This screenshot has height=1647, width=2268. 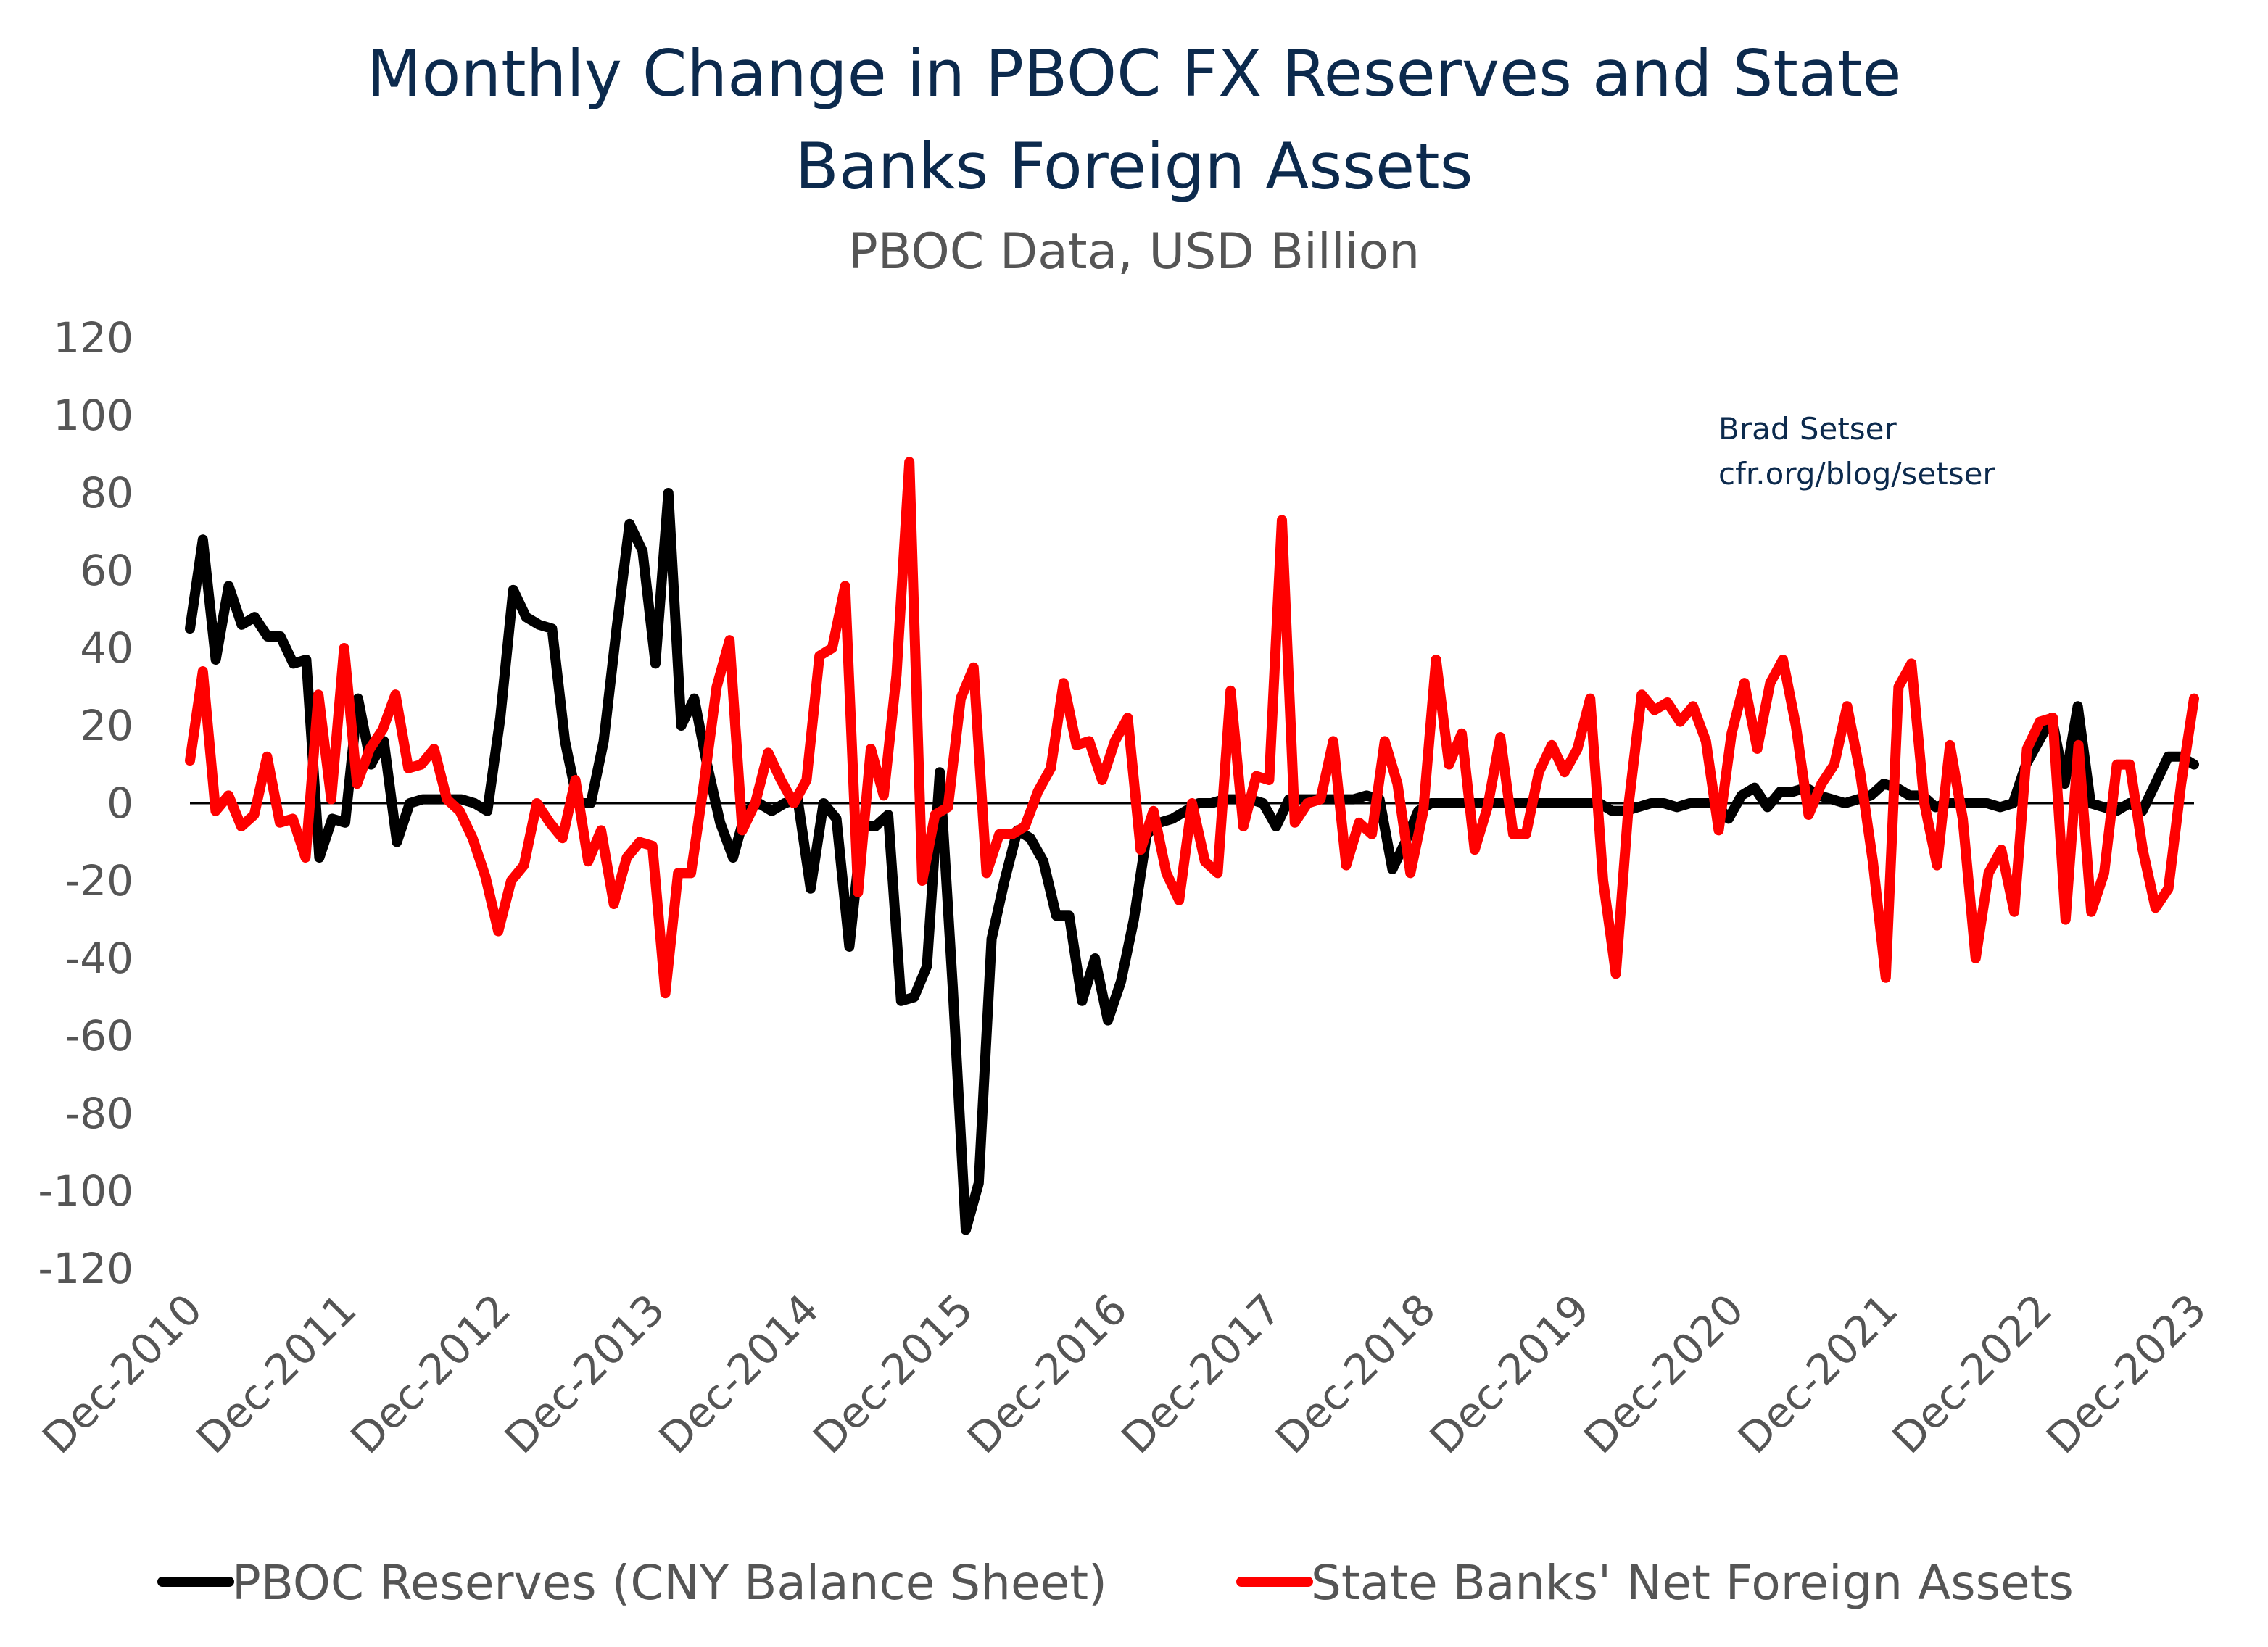 I want to click on y-tick-label: -60, so click(x=99, y=1036).